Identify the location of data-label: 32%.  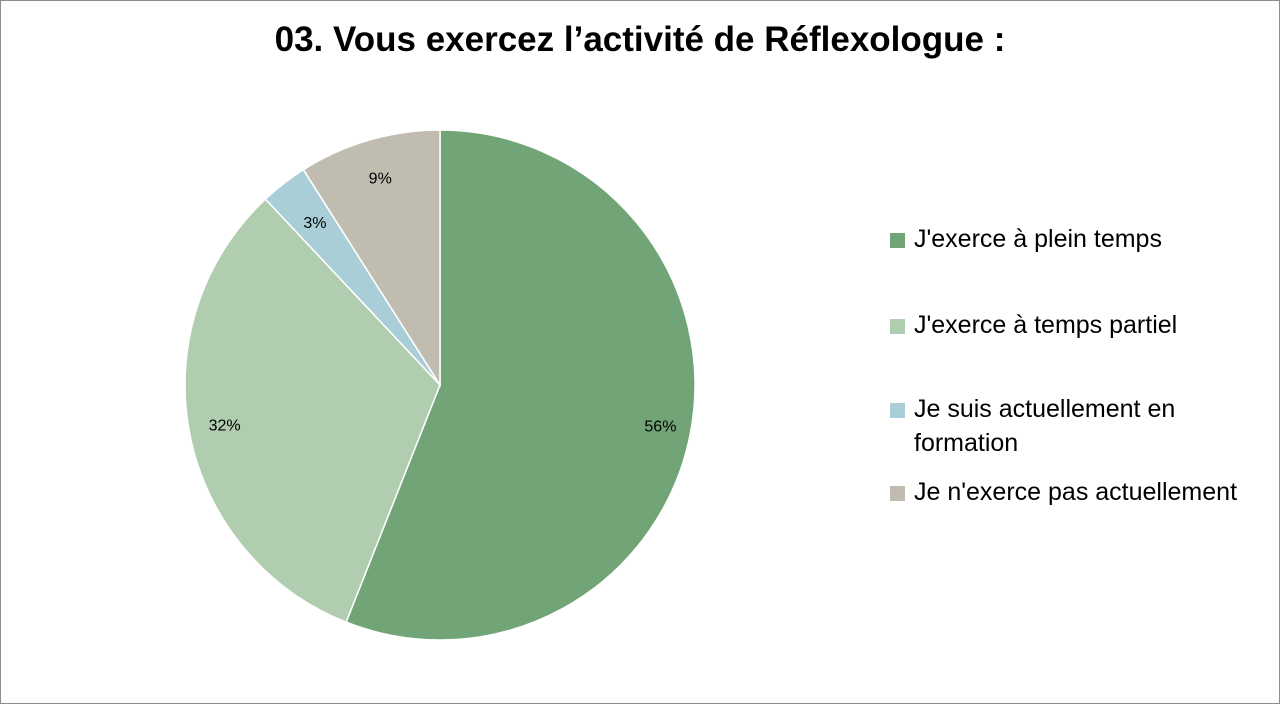
(225, 425).